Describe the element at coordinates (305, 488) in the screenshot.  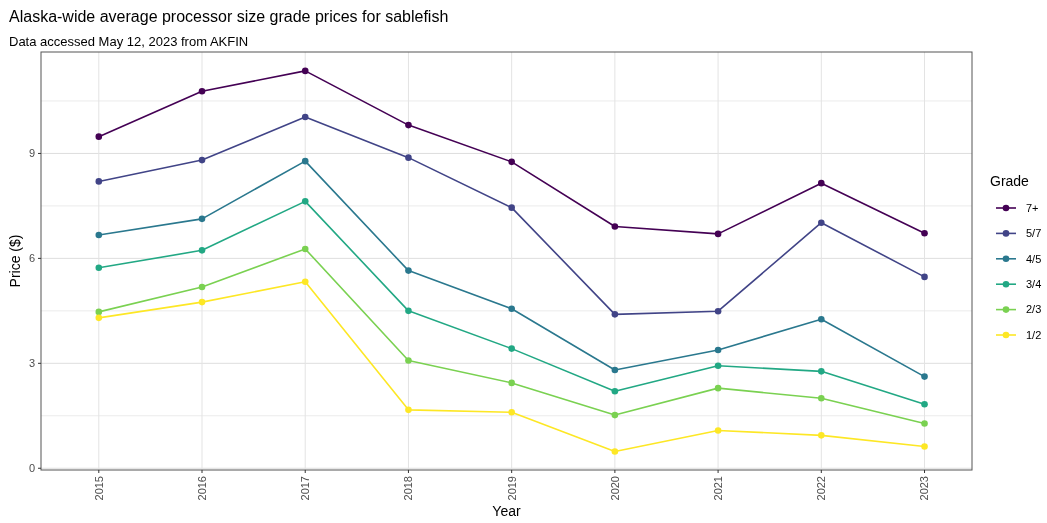
I see `x-tick-label: 2017` at that location.